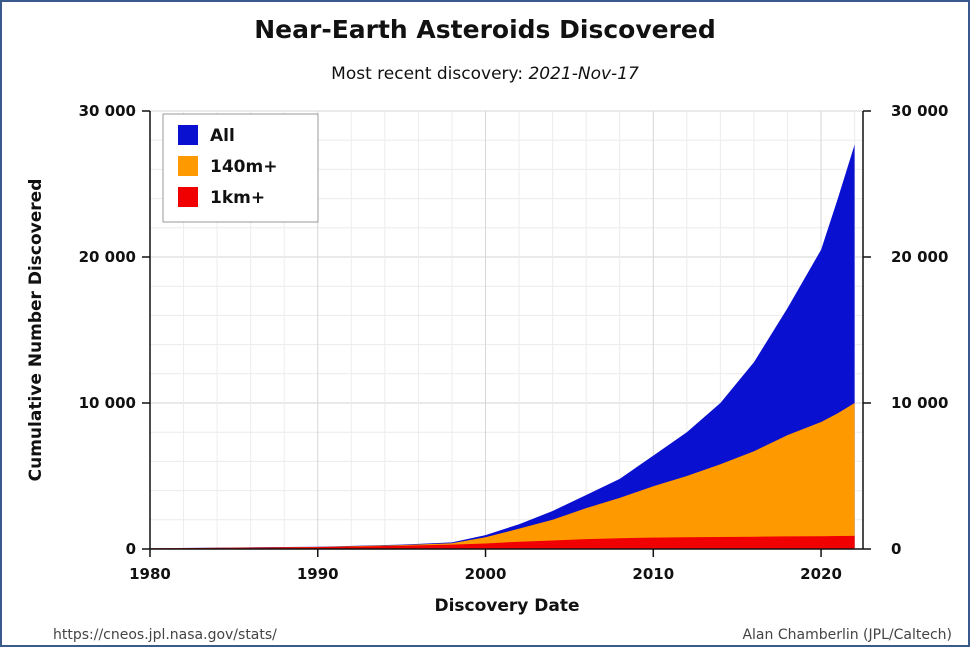 The width and height of the screenshot is (970, 647). I want to click on x-tick-label: 2000, so click(486, 574).